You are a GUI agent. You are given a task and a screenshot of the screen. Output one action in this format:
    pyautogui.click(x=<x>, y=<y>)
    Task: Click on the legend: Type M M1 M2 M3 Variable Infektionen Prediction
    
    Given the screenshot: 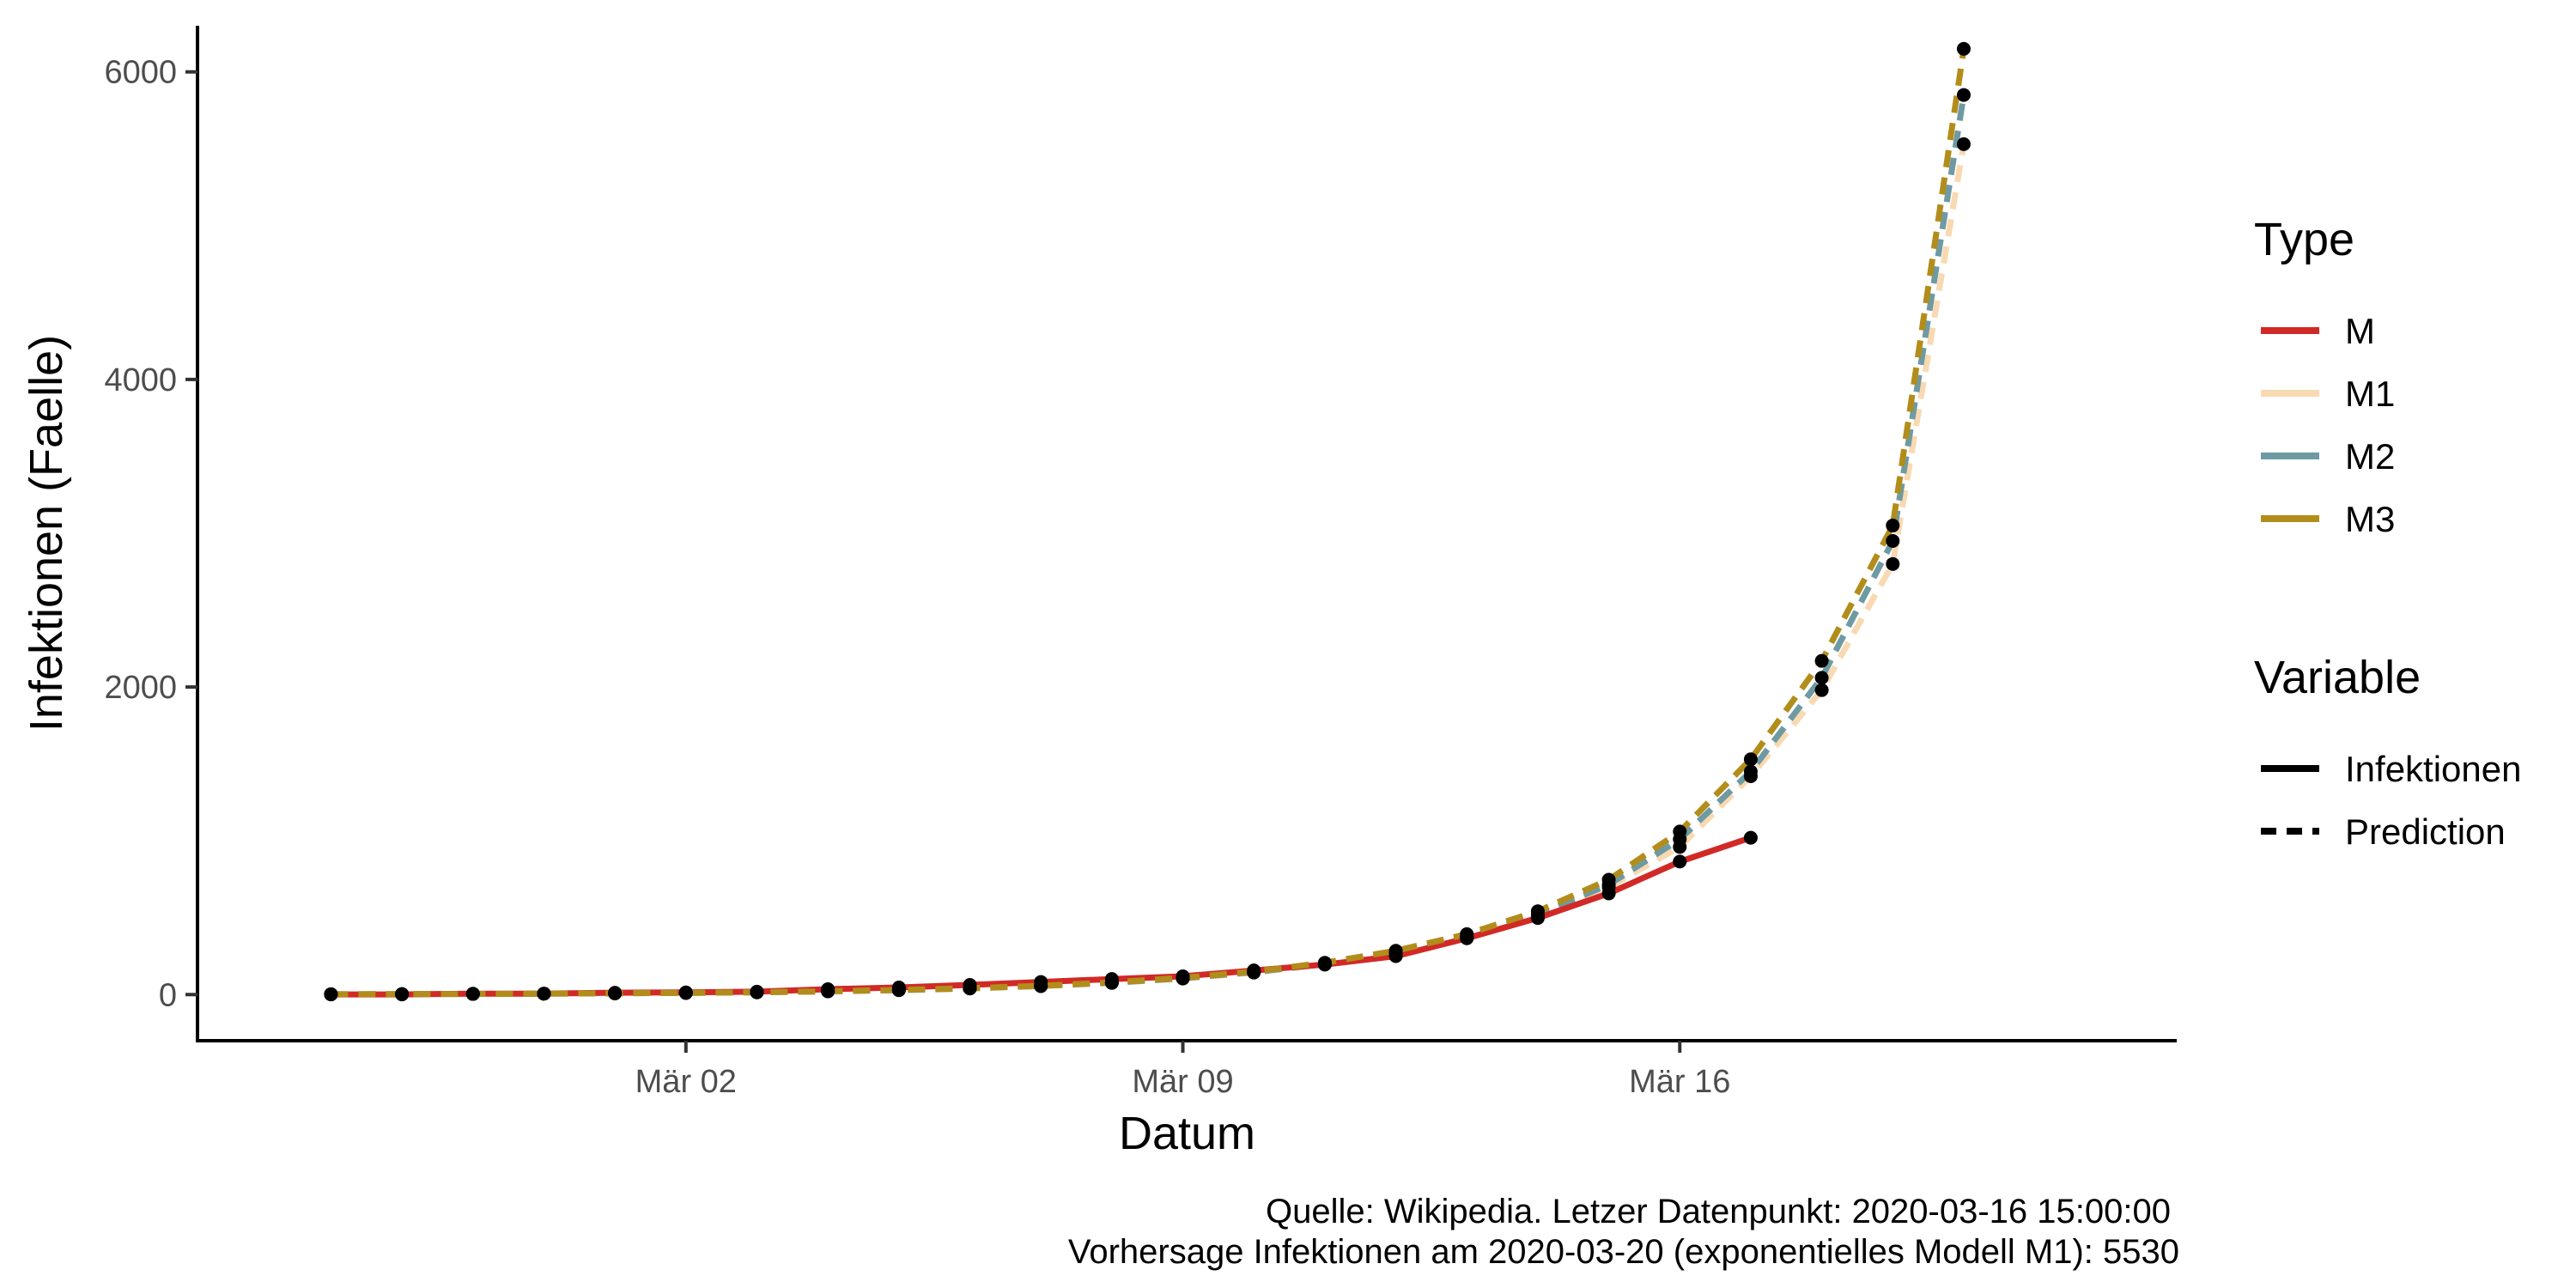 What is the action you would take?
    pyautogui.click(x=2388, y=533)
    